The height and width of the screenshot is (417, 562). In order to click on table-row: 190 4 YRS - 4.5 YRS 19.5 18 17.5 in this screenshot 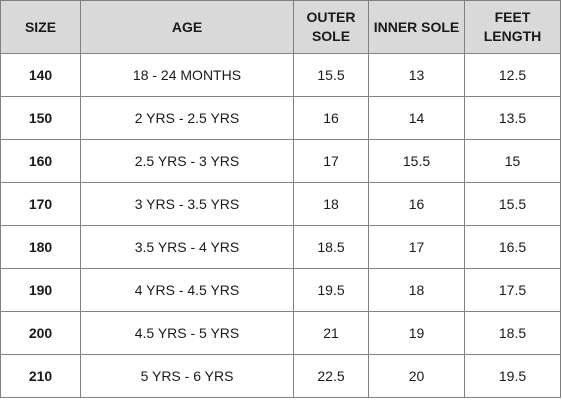, I will do `click(280, 290)`.